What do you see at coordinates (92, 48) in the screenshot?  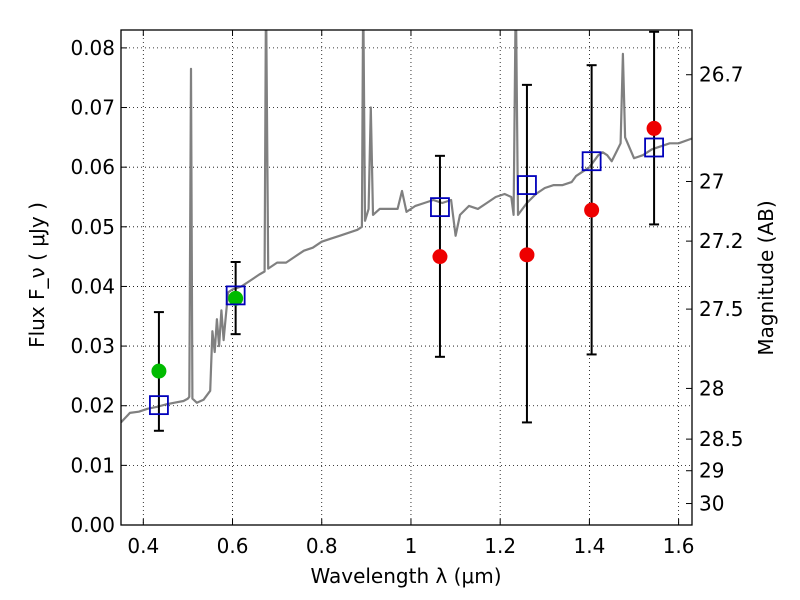 I see `y-tick-label: 0.08` at bounding box center [92, 48].